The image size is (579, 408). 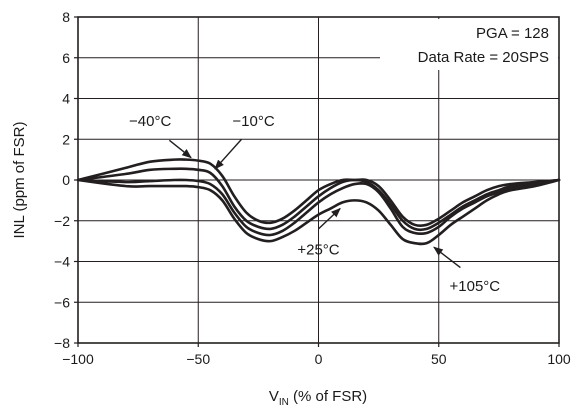 I want to click on legend-pga: PGA = 128, so click(x=512, y=33).